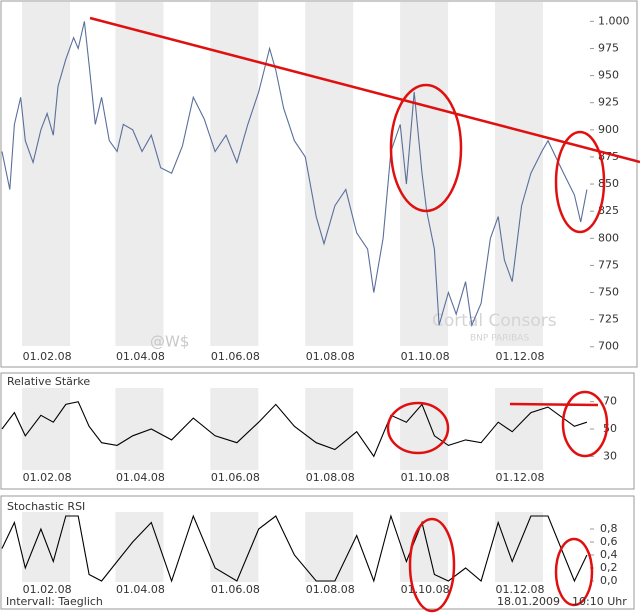 The width and height of the screenshot is (640, 614). Describe the element at coordinates (528, 601) in the screenshot. I see `footer-date: 18.01.2009` at that location.